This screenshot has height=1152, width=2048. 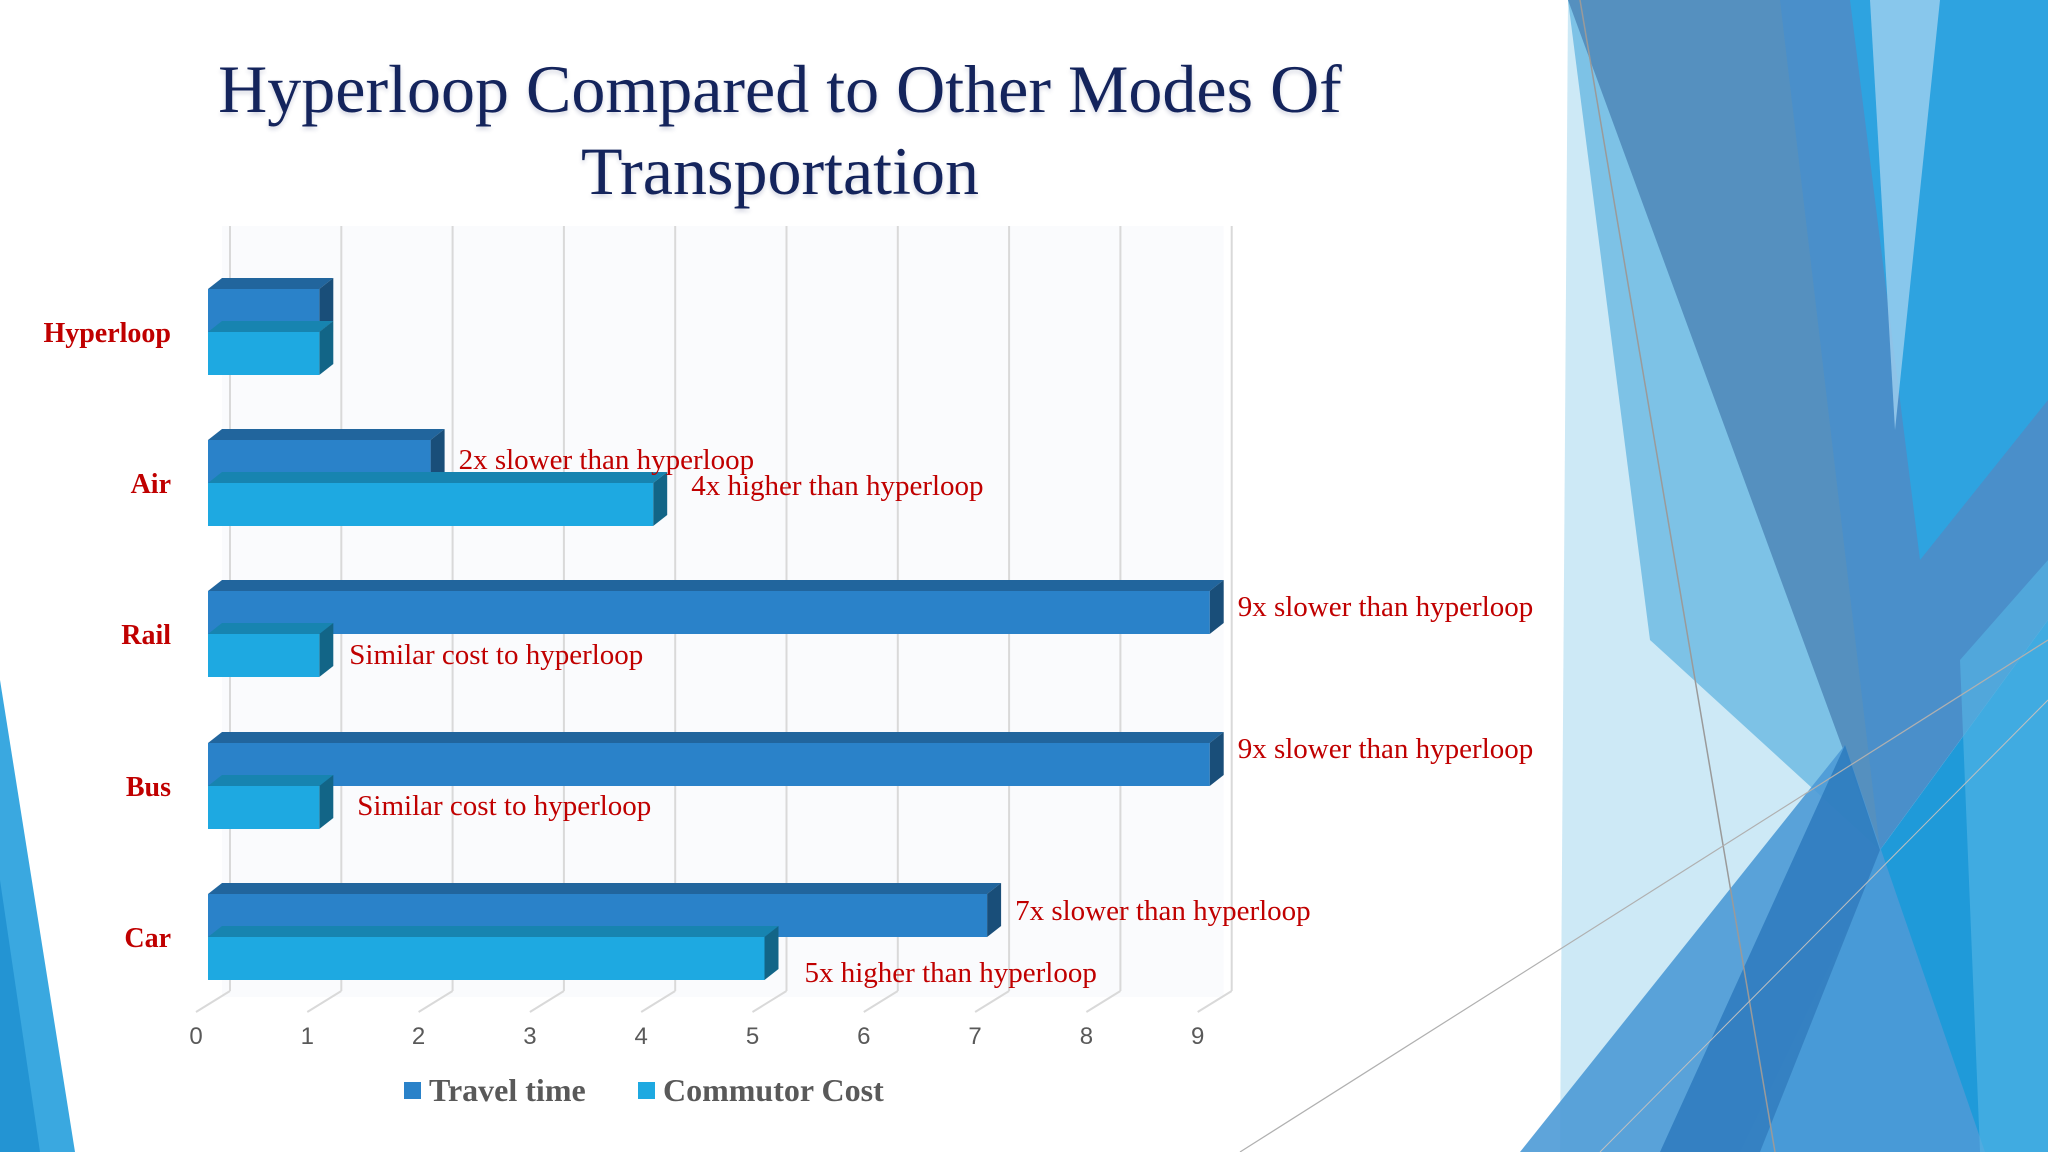 What do you see at coordinates (773, 1090) in the screenshot?
I see `legend-label: Commutor Cost` at bounding box center [773, 1090].